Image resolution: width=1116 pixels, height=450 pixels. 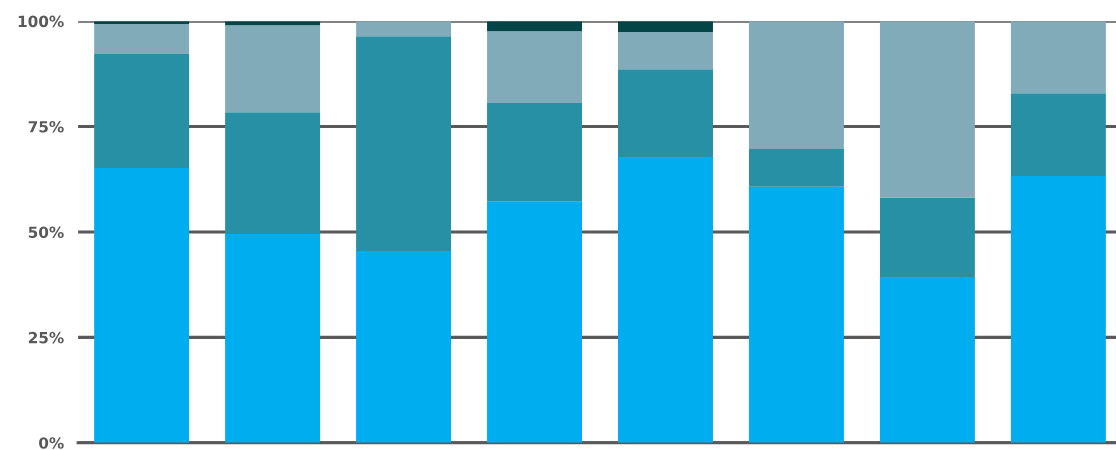 I want to click on y-tick-label: 0%, so click(x=51, y=443).